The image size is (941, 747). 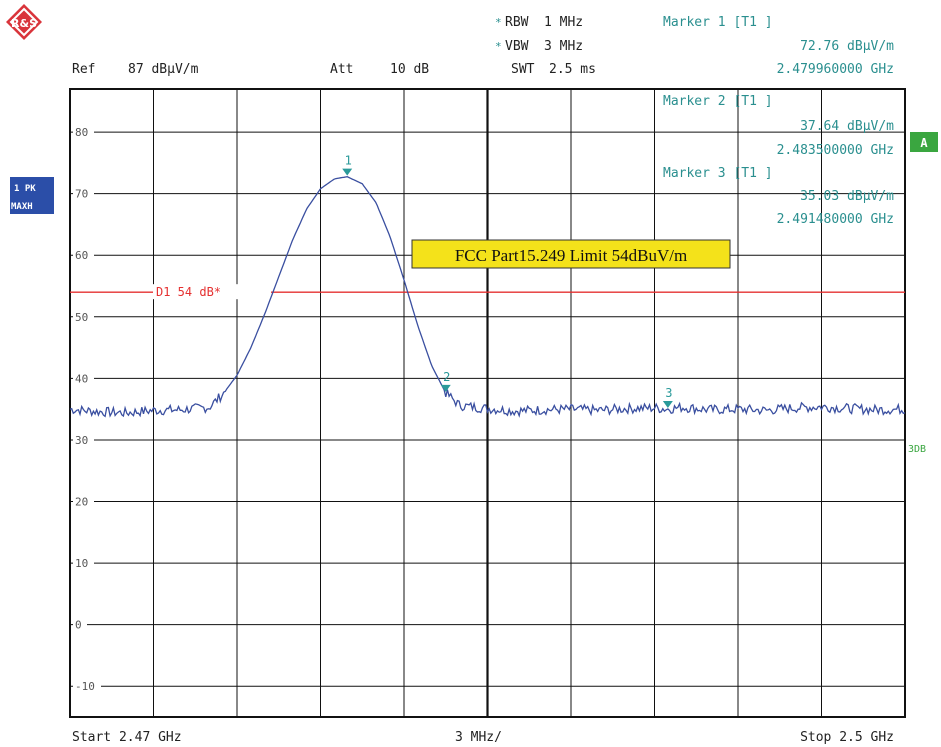 I want to click on y-tick-label: 20, so click(x=81, y=502).